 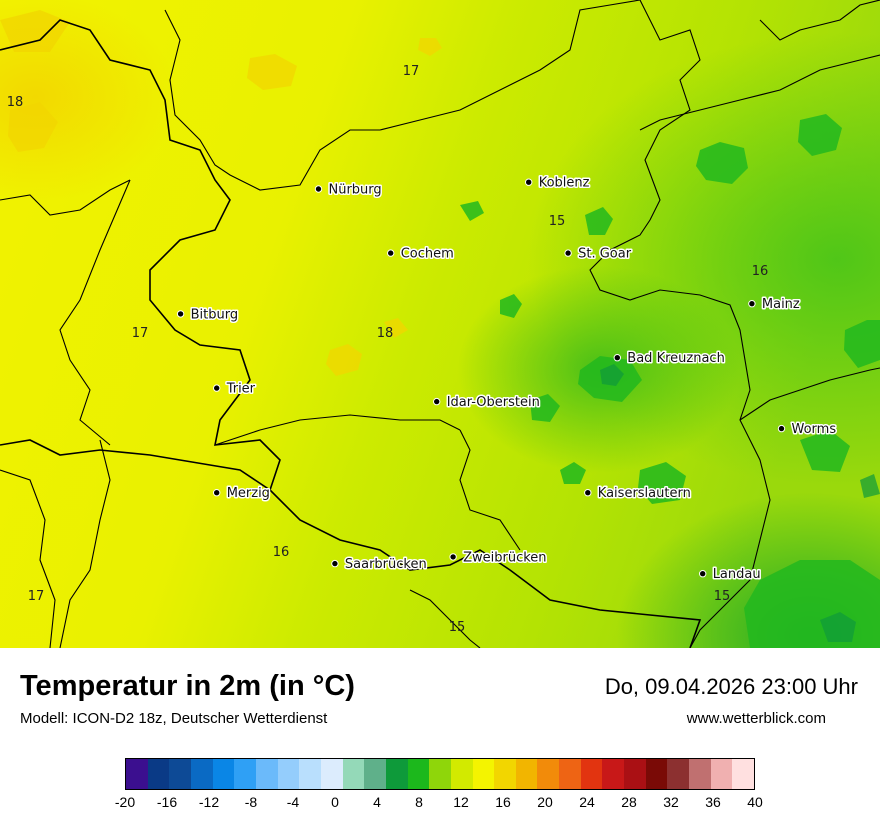 I want to click on city-zweibr-cken: Zweibrücken, so click(x=498, y=558).